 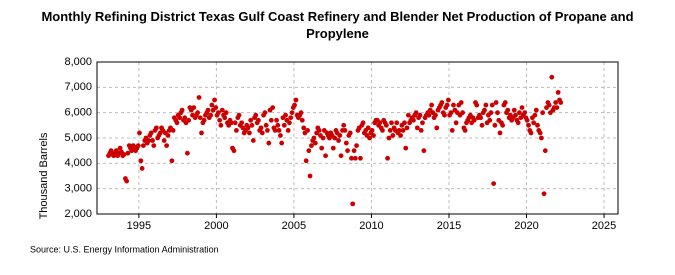 What do you see at coordinates (449, 226) in the screenshot?
I see `x-tick-label: 2015` at bounding box center [449, 226].